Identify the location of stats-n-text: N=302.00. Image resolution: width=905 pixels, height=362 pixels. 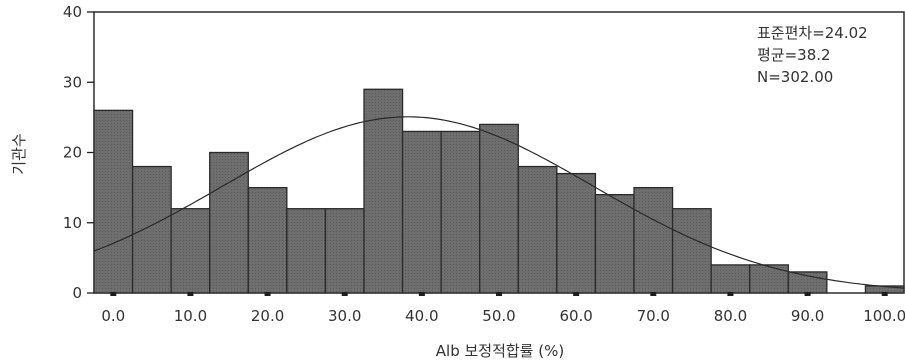
(795, 77).